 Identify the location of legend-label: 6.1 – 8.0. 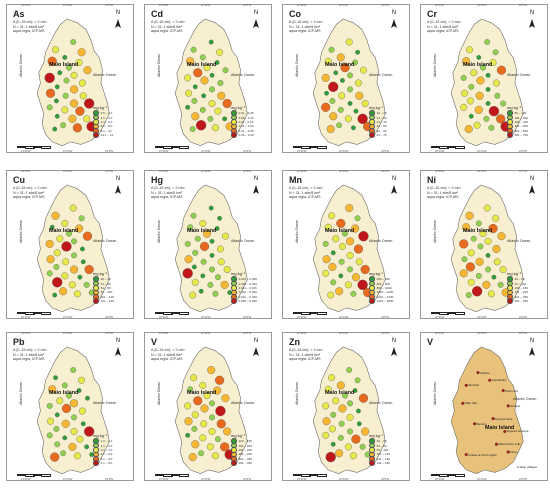
(106, 463).